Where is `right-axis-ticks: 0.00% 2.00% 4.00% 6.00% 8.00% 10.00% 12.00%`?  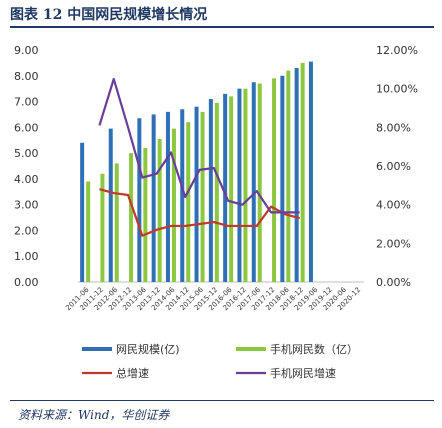
right-axis-ticks: 0.00% 2.00% 4.00% 6.00% 8.00% 10.00% 12.00% is located at coordinates (397, 166).